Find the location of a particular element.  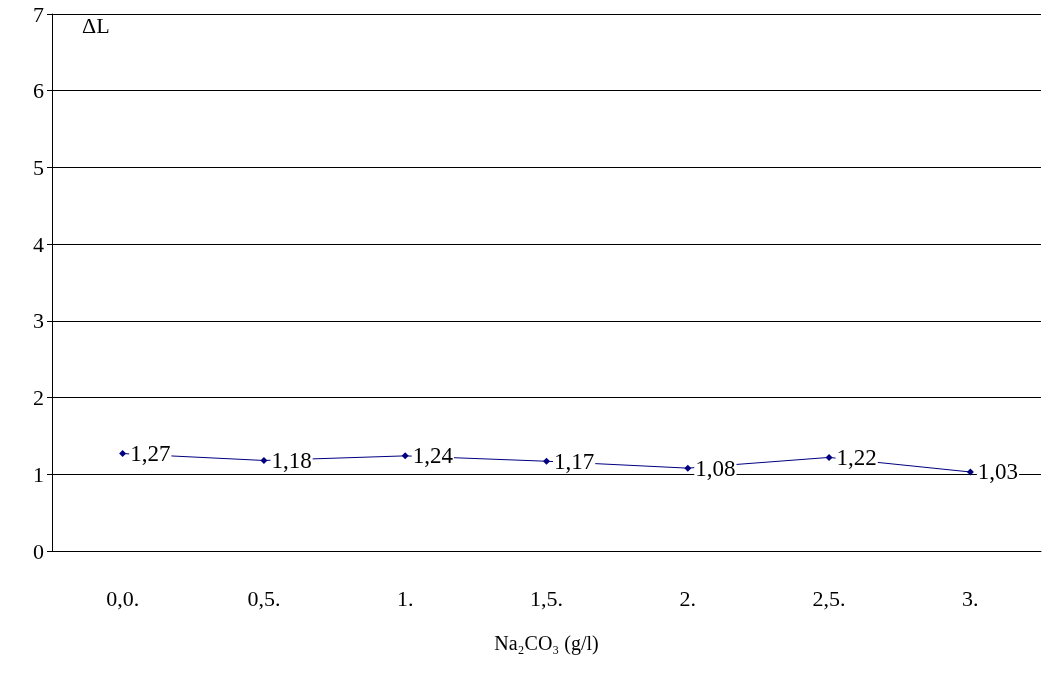

y-tick-label: 7 is located at coordinates (38, 14).